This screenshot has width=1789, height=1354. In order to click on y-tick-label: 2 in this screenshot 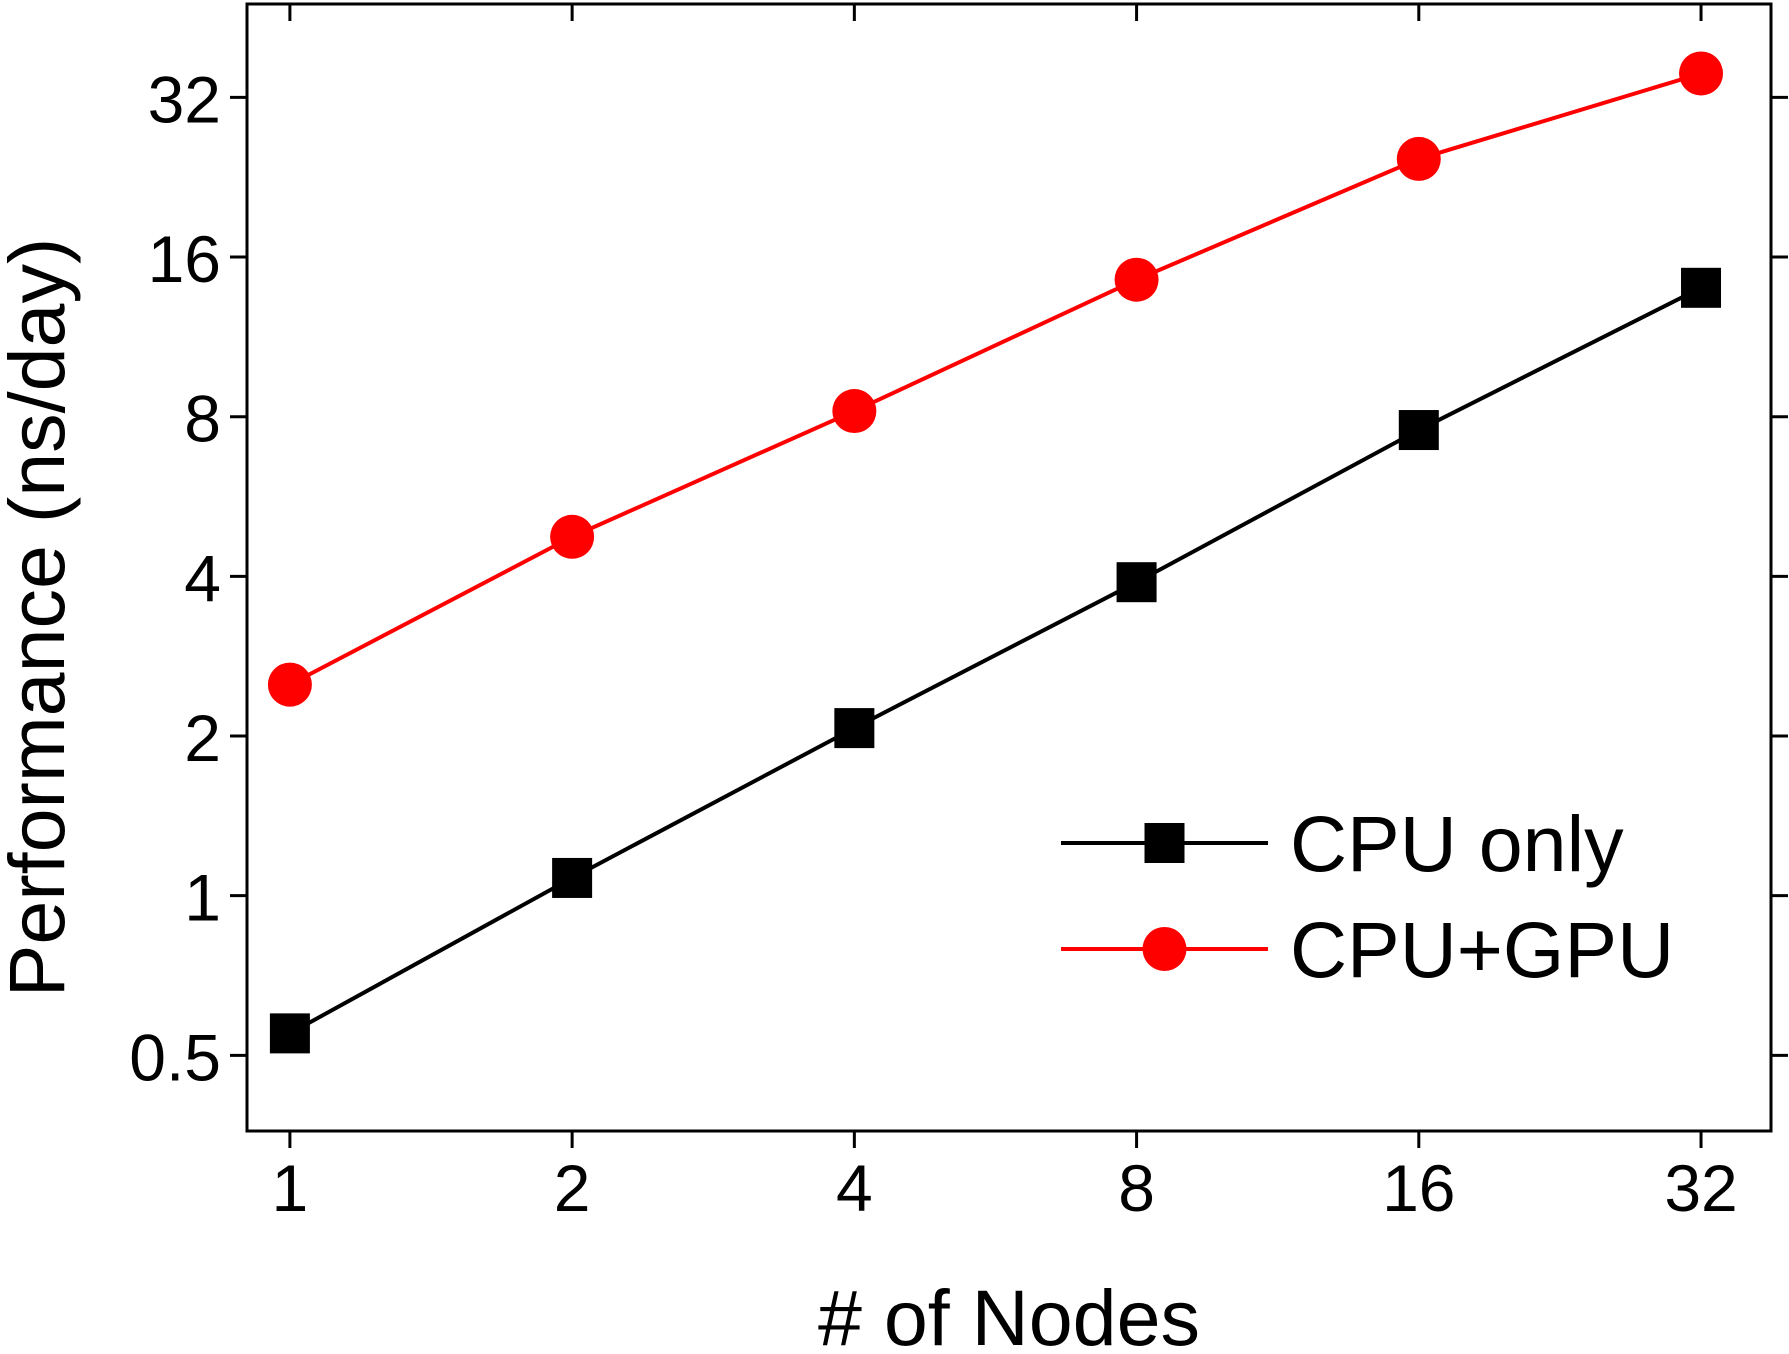, I will do `click(202, 738)`.